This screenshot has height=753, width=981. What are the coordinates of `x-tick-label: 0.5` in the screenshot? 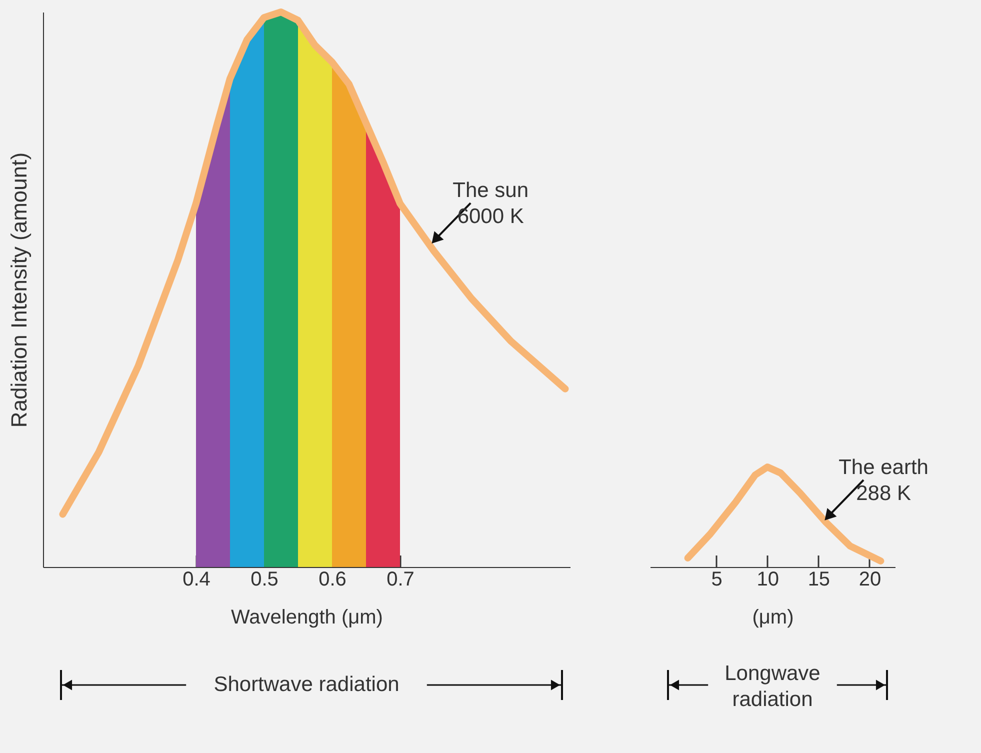 It's located at (264, 579).